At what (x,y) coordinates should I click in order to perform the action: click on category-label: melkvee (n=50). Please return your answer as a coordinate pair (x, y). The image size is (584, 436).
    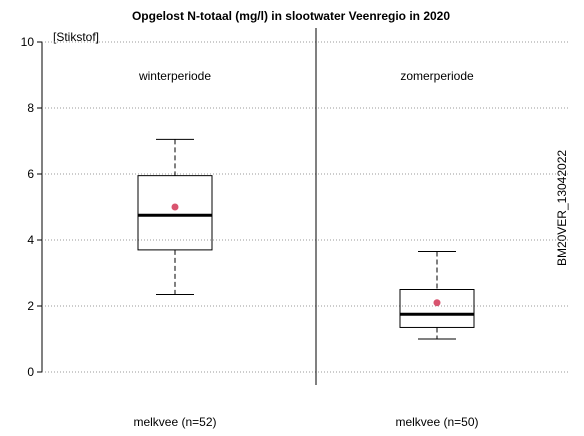
    Looking at the image, I should click on (436, 422).